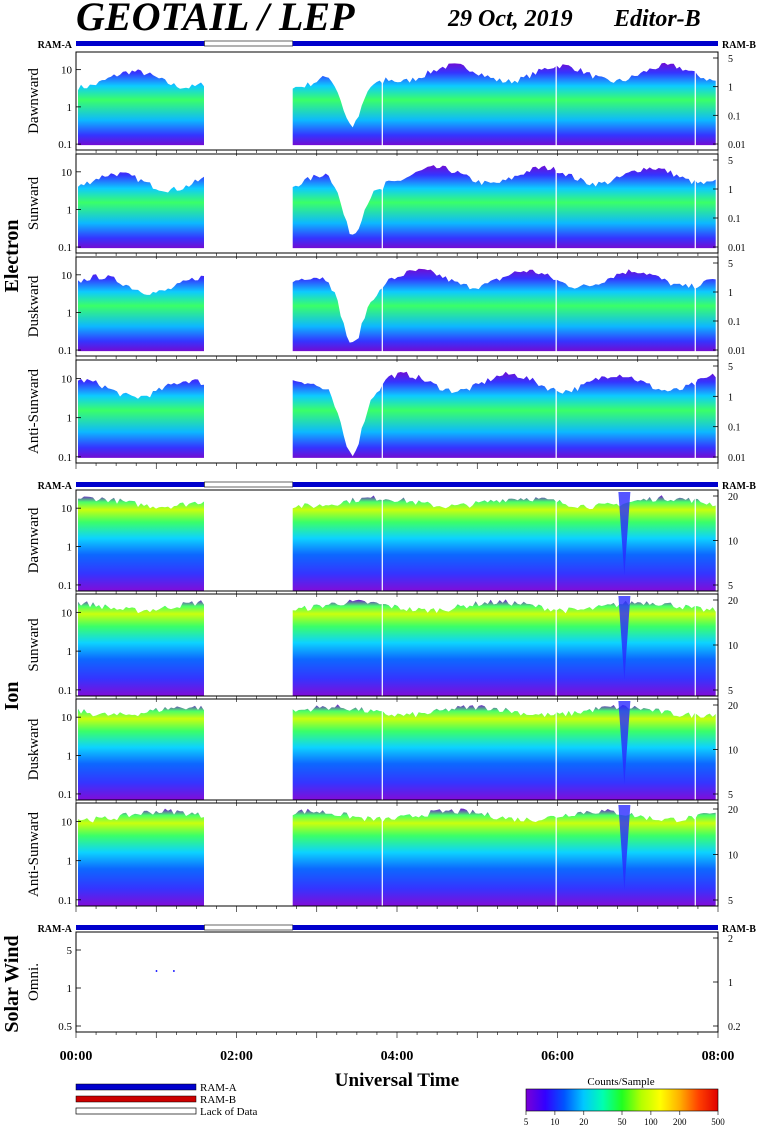  What do you see at coordinates (229, 1112) in the screenshot?
I see `lack-of-data-legend-label: Lack of Data` at bounding box center [229, 1112].